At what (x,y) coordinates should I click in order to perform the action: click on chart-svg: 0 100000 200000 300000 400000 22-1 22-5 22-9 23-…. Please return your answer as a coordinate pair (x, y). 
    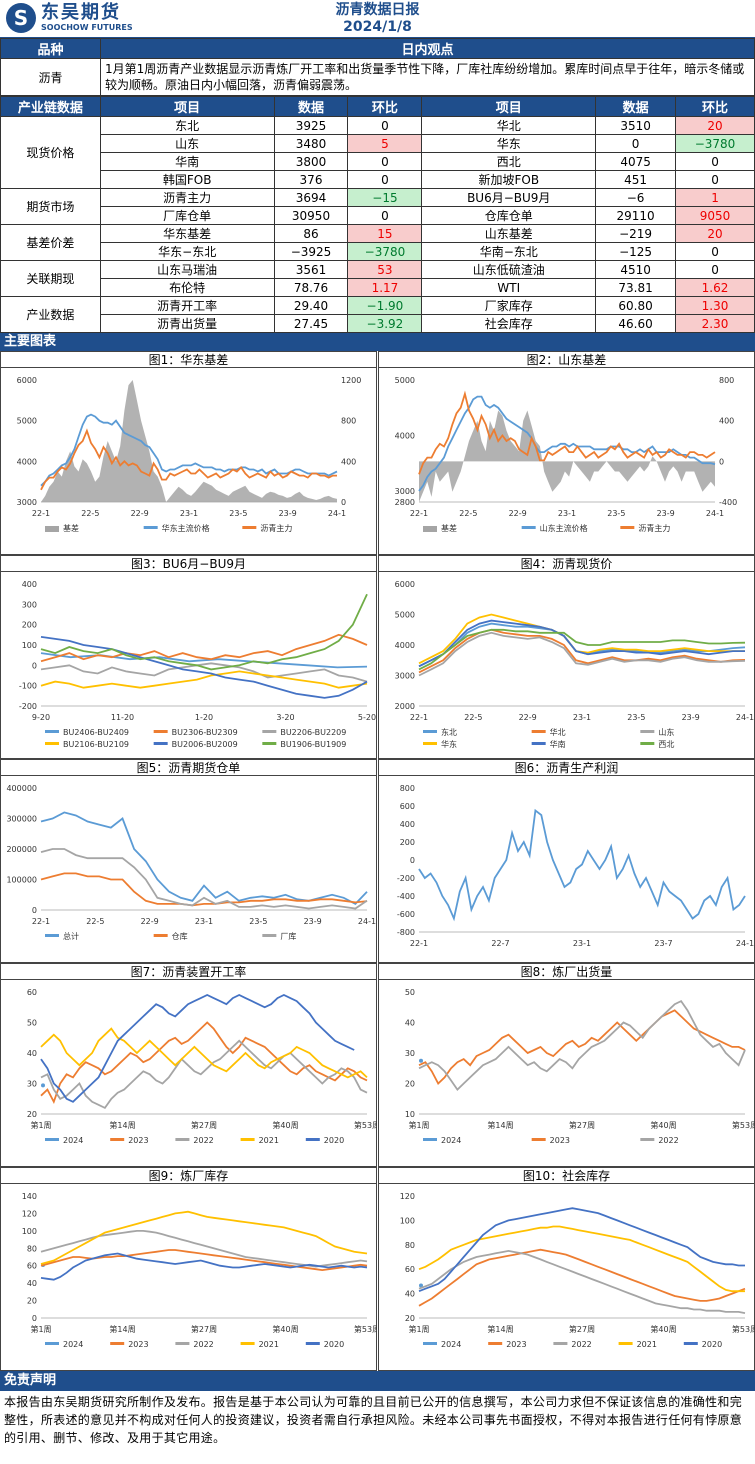
    Looking at the image, I should click on (191, 862).